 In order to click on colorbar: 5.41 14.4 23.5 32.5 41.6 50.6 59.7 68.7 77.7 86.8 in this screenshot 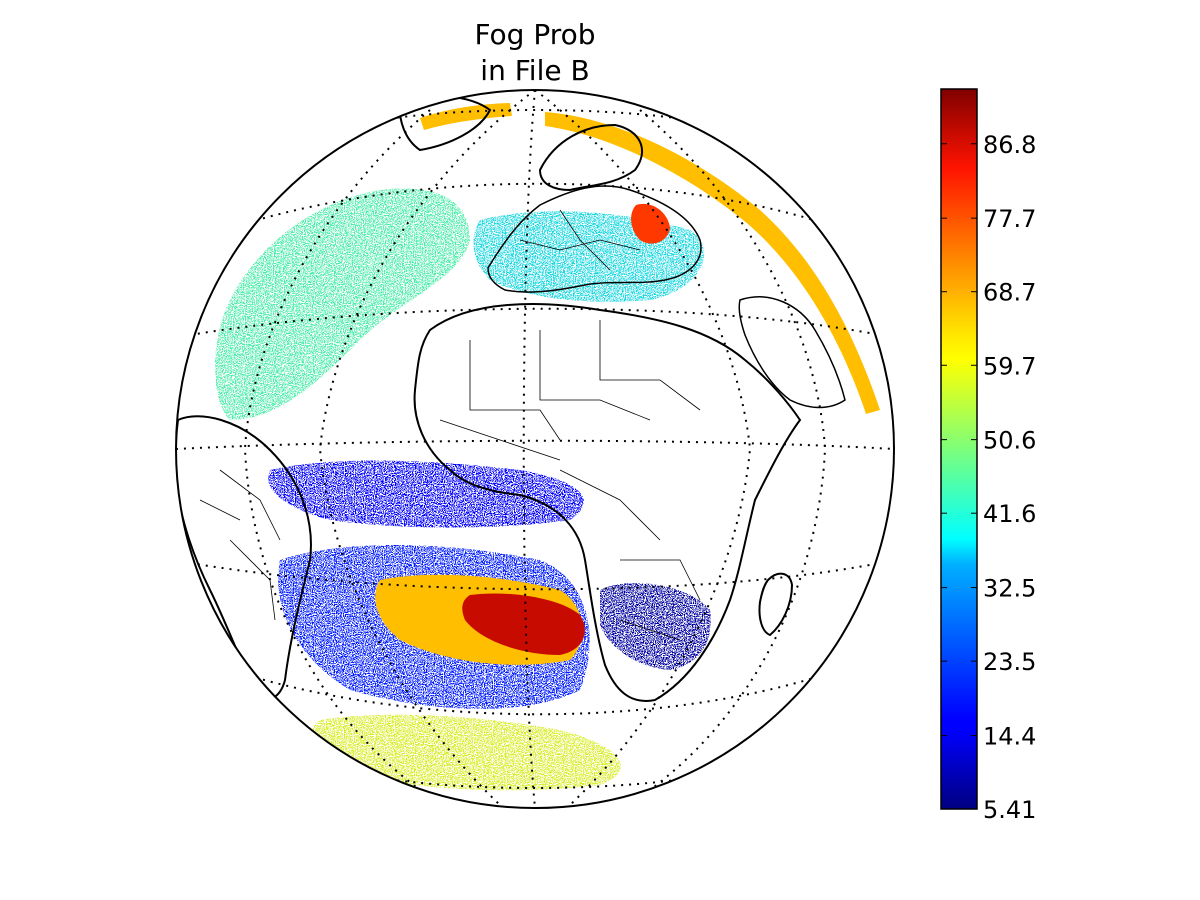, I will do `click(988, 456)`.